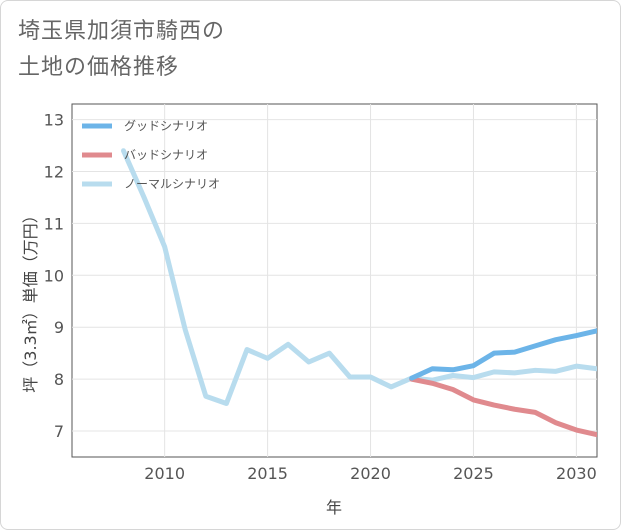 Image resolution: width=621 pixels, height=530 pixels. I want to click on chart-title: 埼玉県加須市騎西の 土地の価格推移, so click(121, 50).